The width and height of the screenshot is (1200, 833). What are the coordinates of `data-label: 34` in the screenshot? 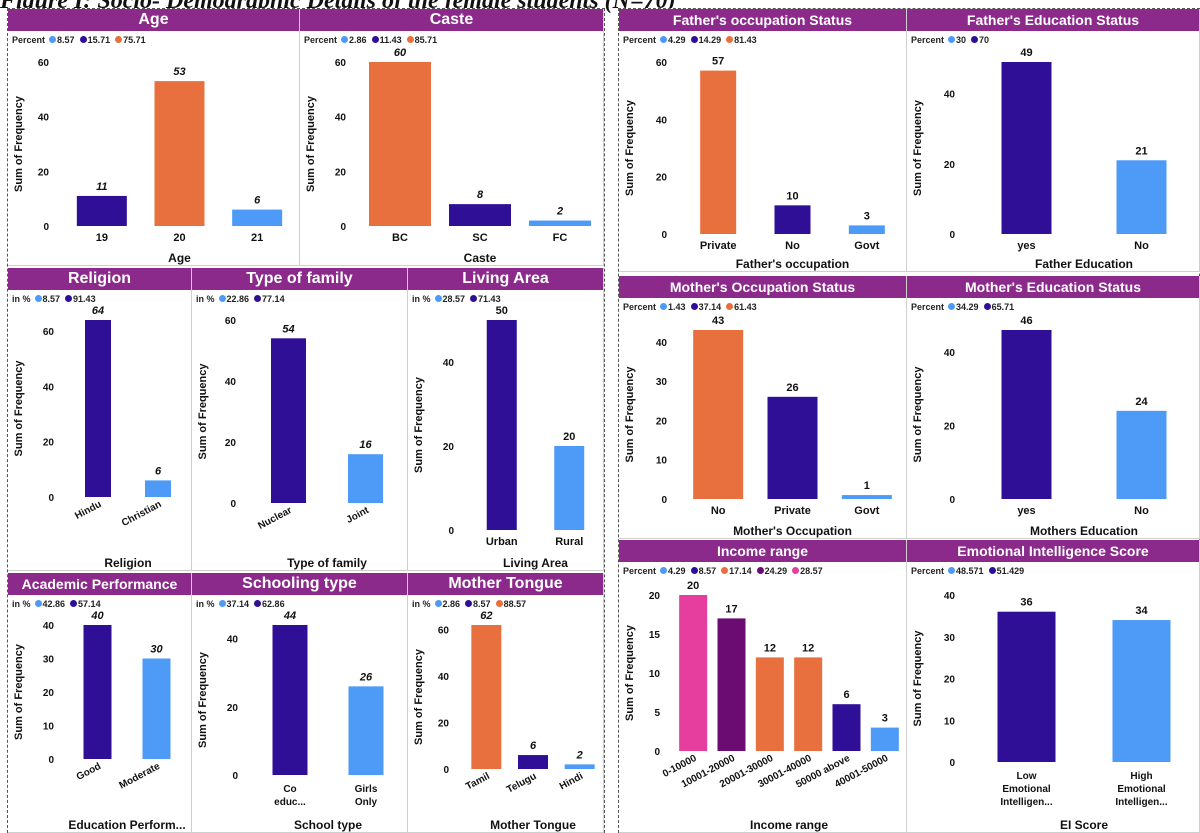 It's located at (1141, 611).